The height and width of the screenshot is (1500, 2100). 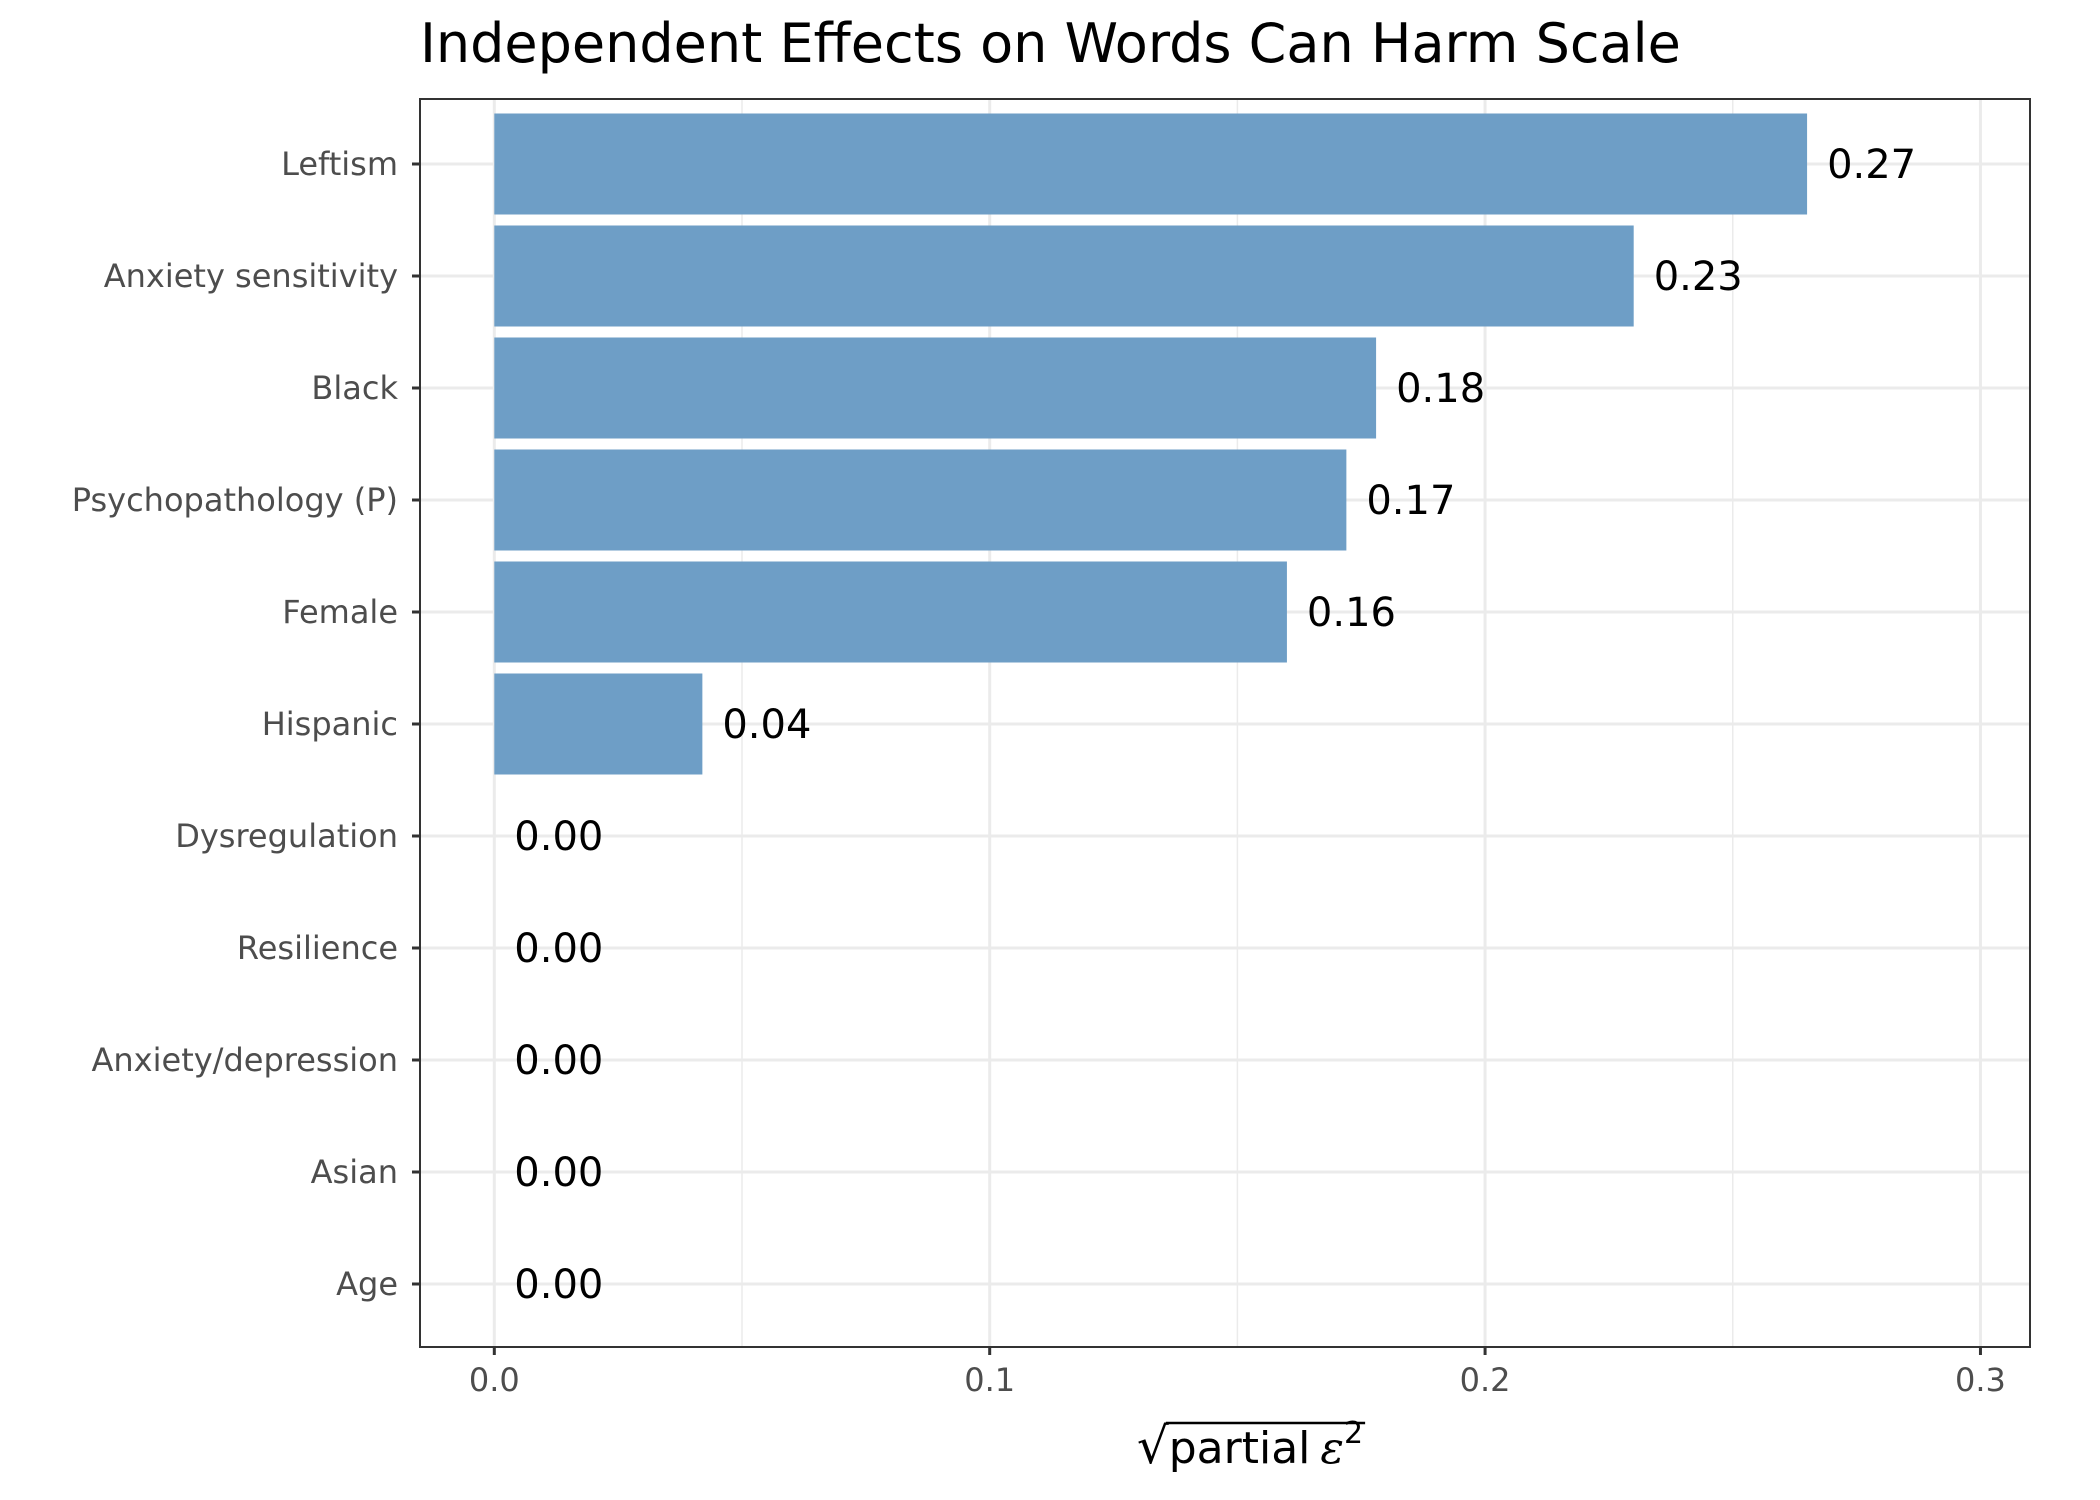 I want to click on y-tick-label: Dysregulation, so click(x=286, y=836).